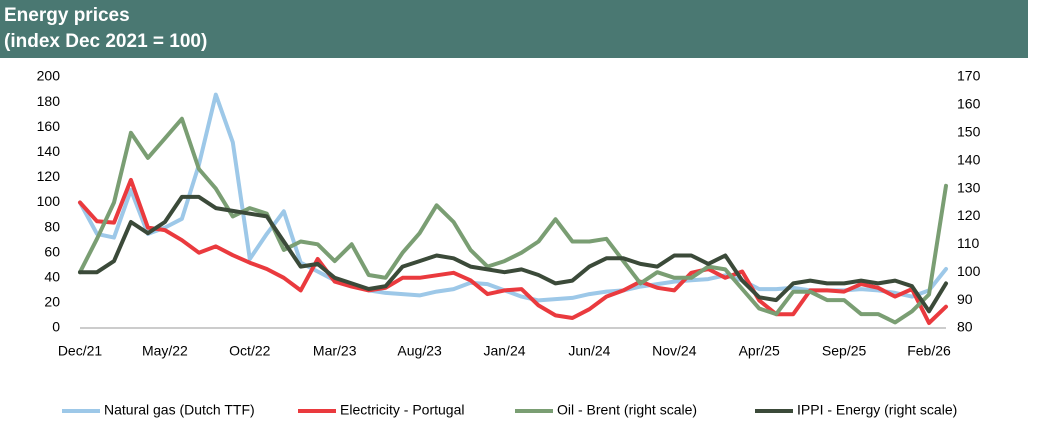  I want to click on x-tick-label: Apr/25, so click(759, 351).